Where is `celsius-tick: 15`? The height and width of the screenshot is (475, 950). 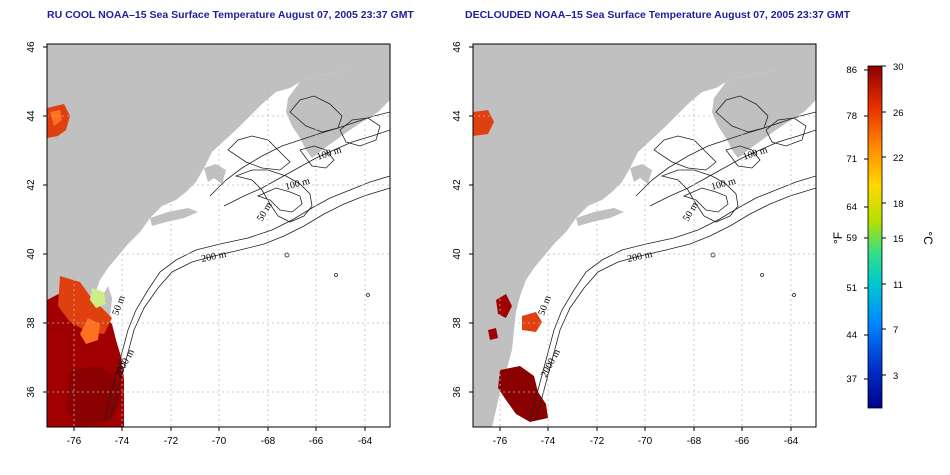
celsius-tick: 15 is located at coordinates (898, 239).